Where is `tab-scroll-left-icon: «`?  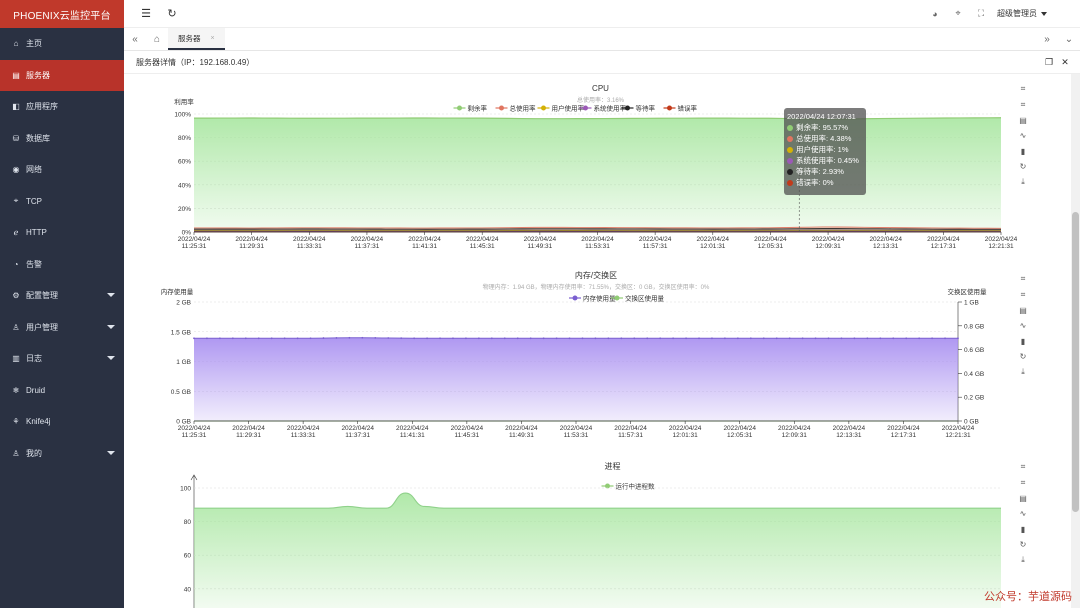 tab-scroll-left-icon: « is located at coordinates (135, 39).